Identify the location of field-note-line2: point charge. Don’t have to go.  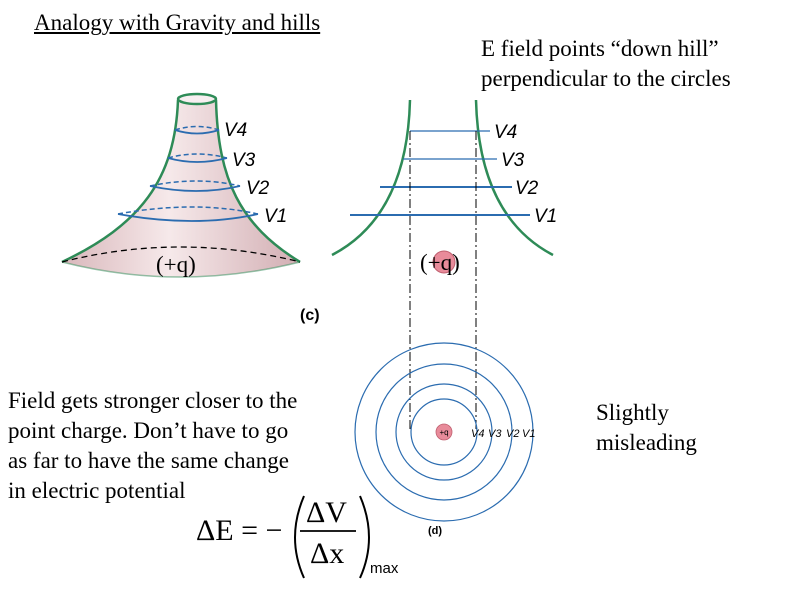
(148, 430).